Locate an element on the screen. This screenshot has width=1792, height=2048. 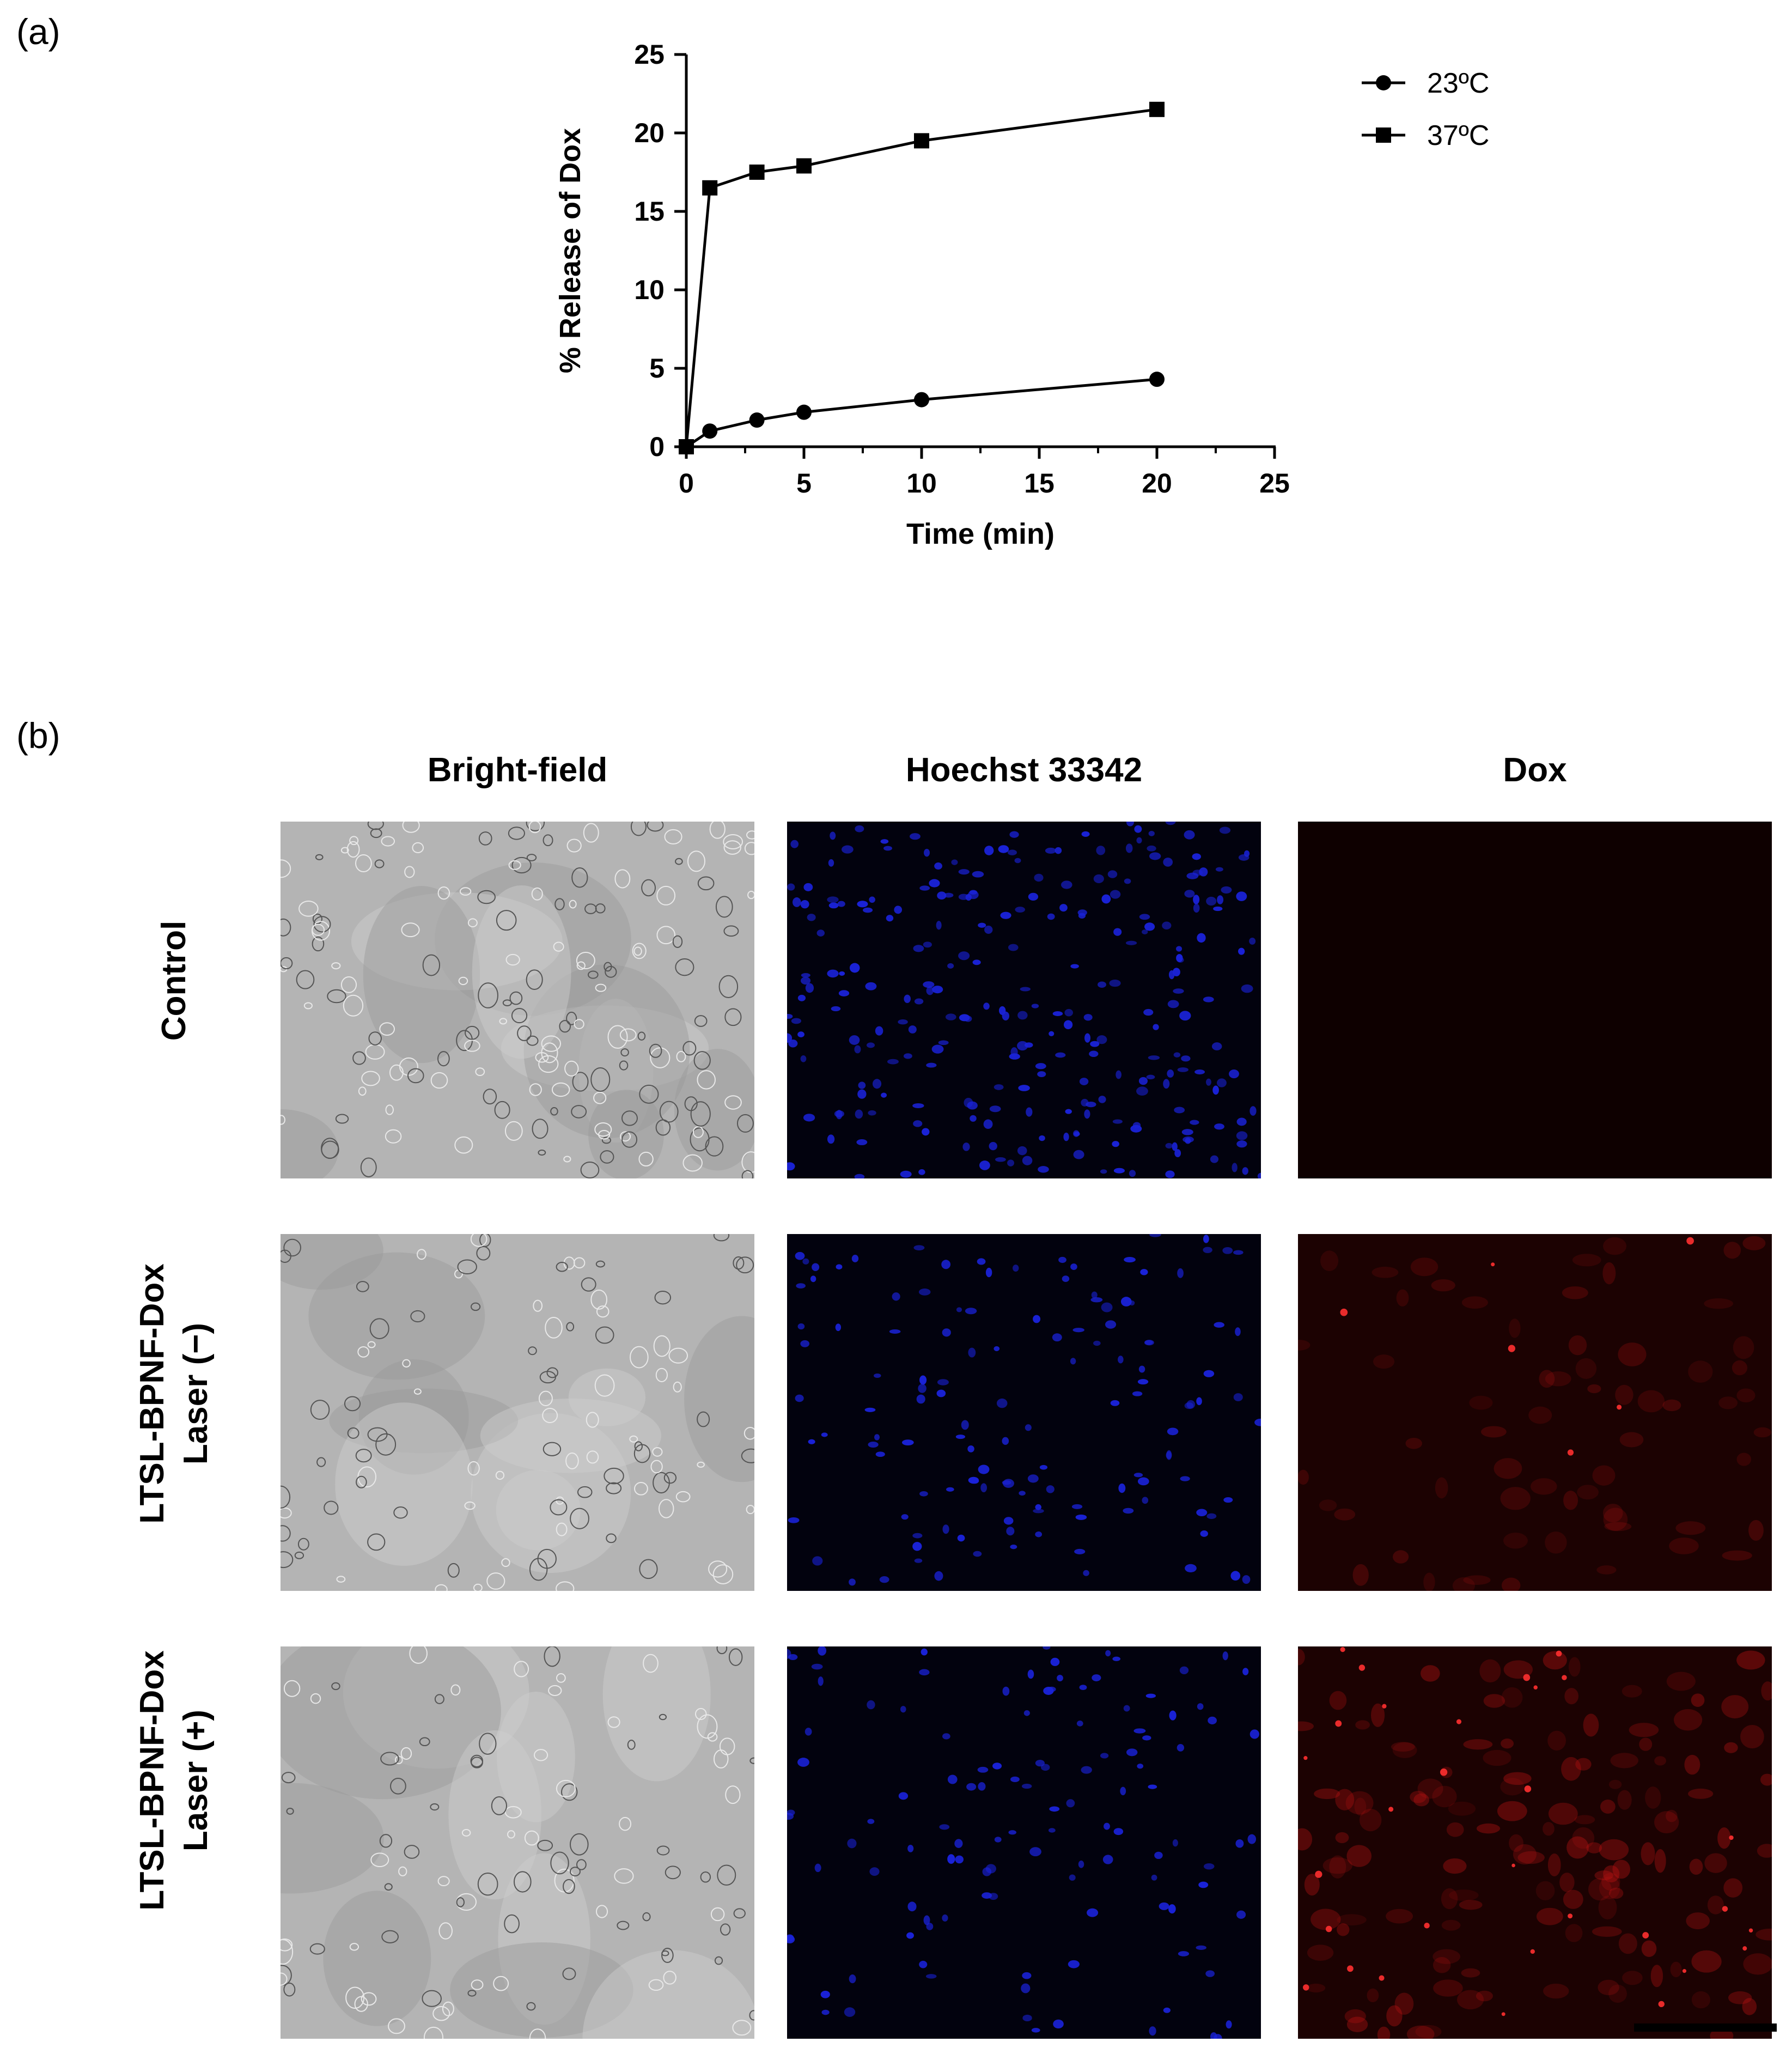
y-tick-label: 5 is located at coordinates (657, 368).